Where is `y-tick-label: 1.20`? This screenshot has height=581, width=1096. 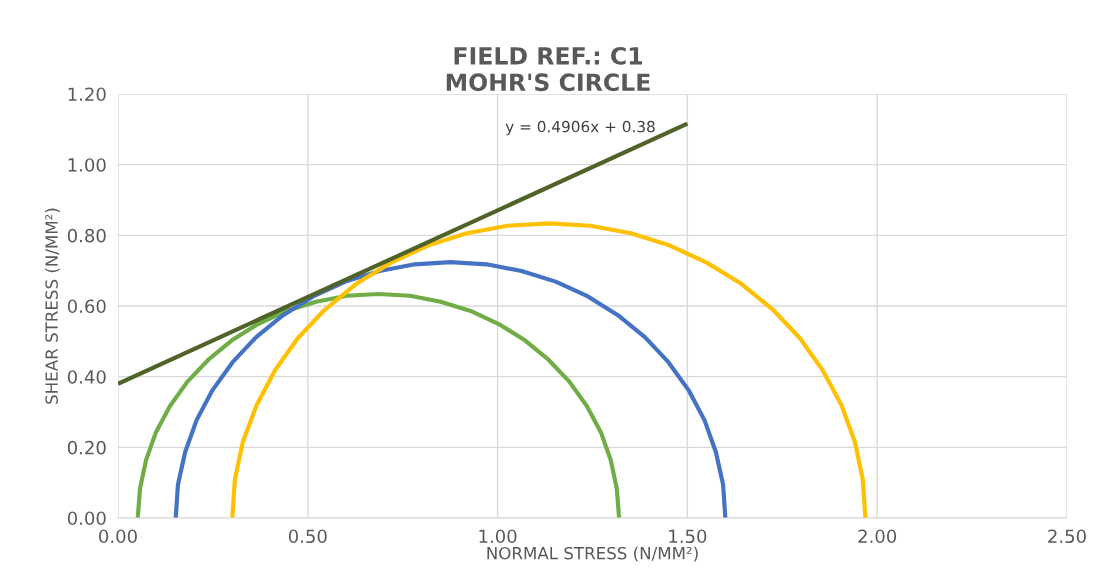 y-tick-label: 1.20 is located at coordinates (87, 94).